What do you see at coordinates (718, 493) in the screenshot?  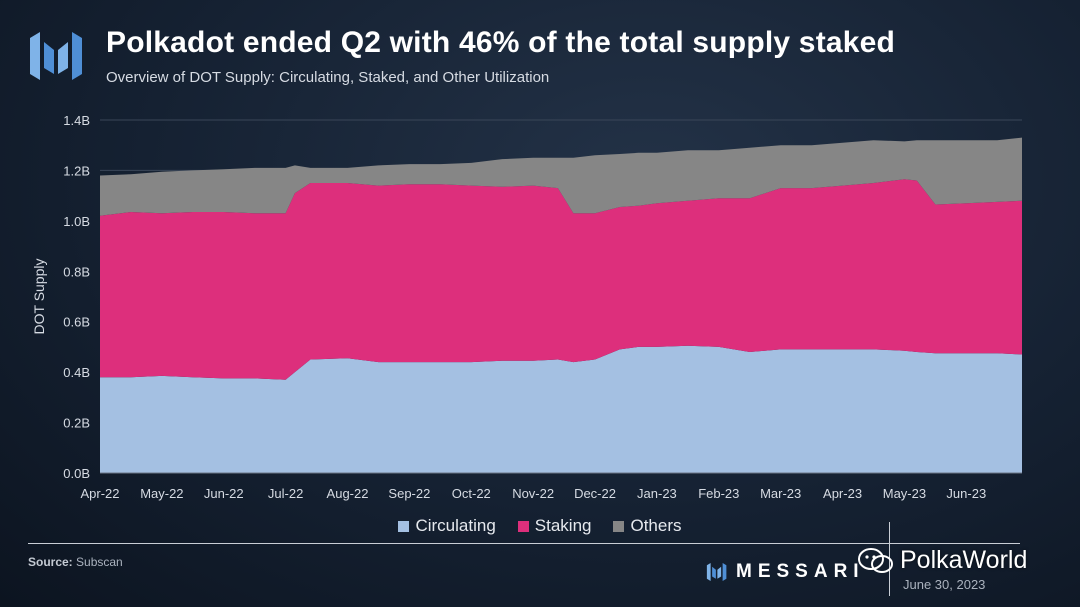 I see `x-tick-label: Feb-23` at bounding box center [718, 493].